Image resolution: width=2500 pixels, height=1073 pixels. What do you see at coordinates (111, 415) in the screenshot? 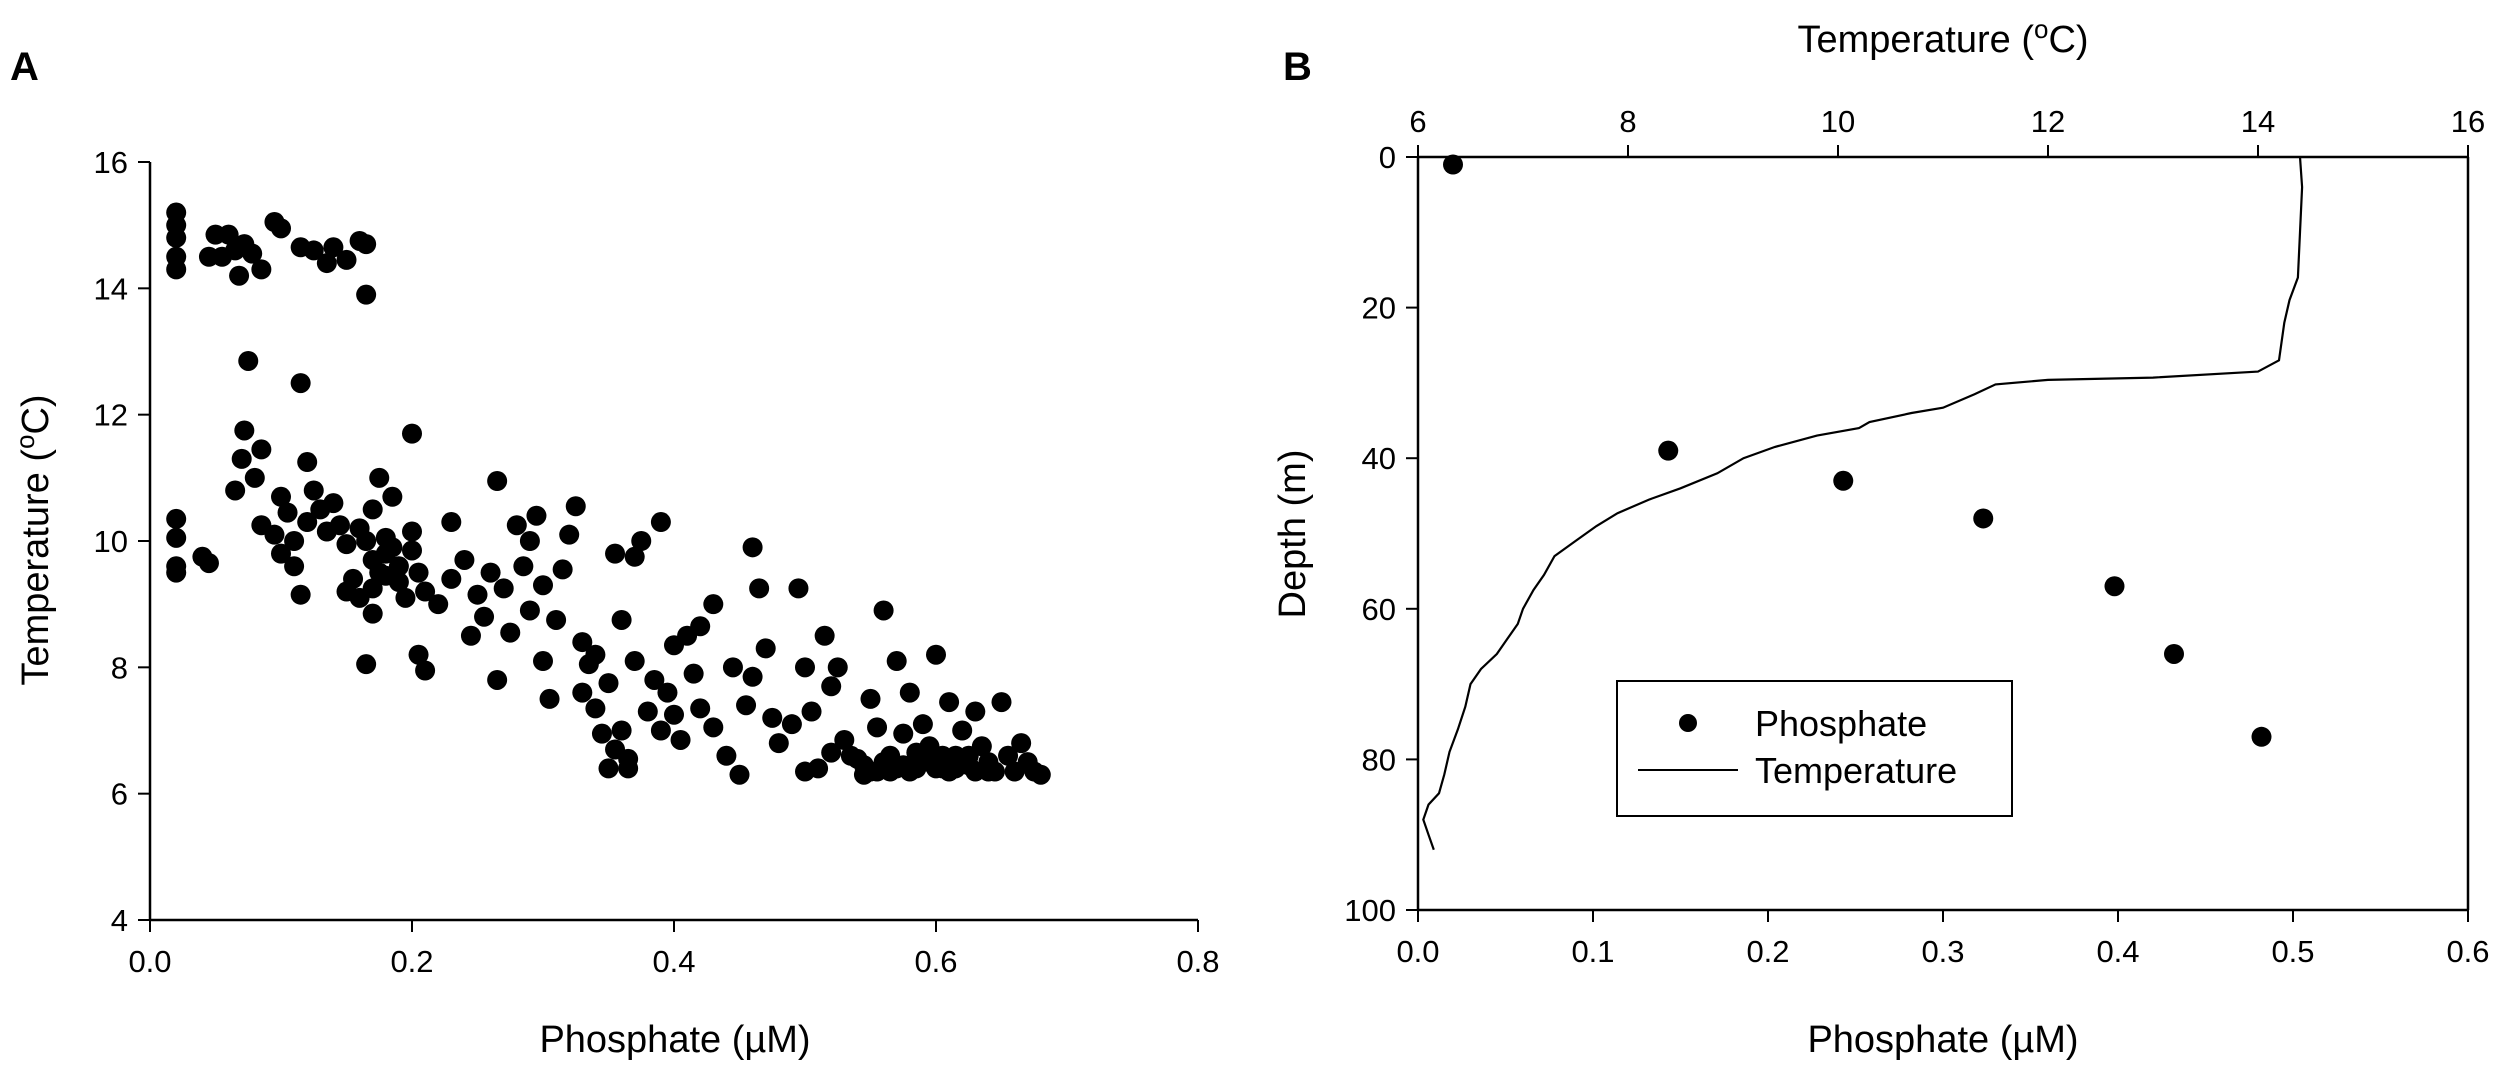
I see `panel-a-y-tick-label: 12` at bounding box center [111, 415].